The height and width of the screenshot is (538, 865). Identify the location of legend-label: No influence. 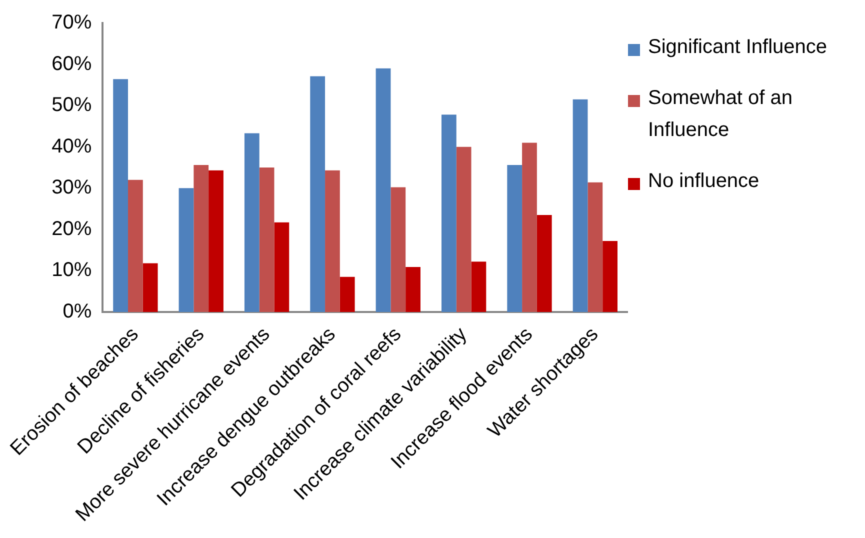
(704, 181).